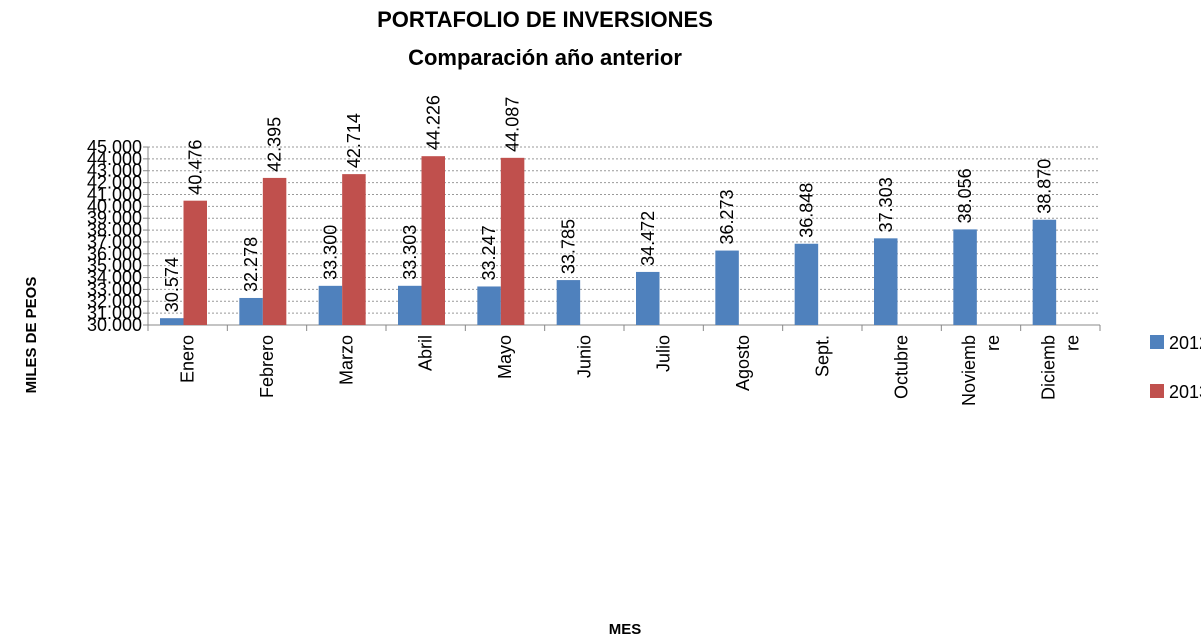  I want to click on chart-title: PORTAFOLIO DE INVERSIONES, so click(545, 19).